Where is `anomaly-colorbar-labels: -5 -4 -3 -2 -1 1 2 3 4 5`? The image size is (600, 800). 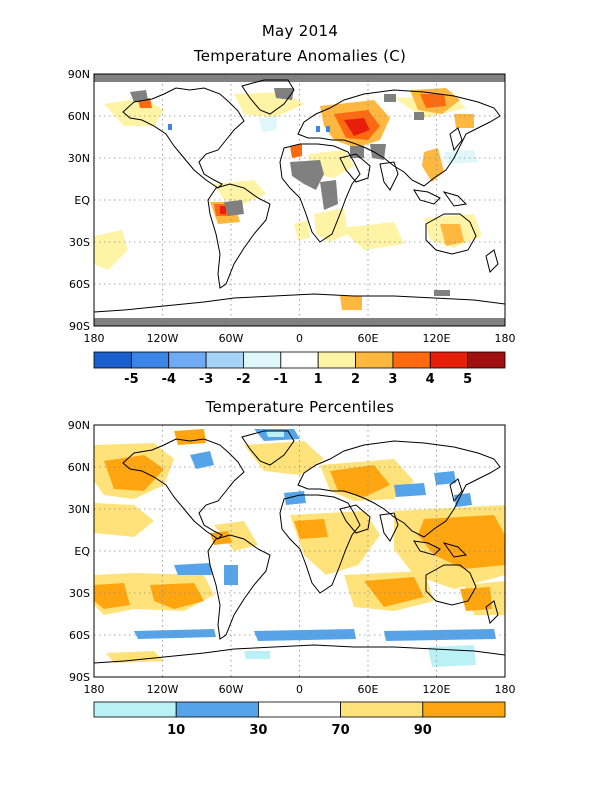
anomaly-colorbar-labels: -5 -4 -3 -2 -1 1 2 3 4 5 is located at coordinates (298, 379).